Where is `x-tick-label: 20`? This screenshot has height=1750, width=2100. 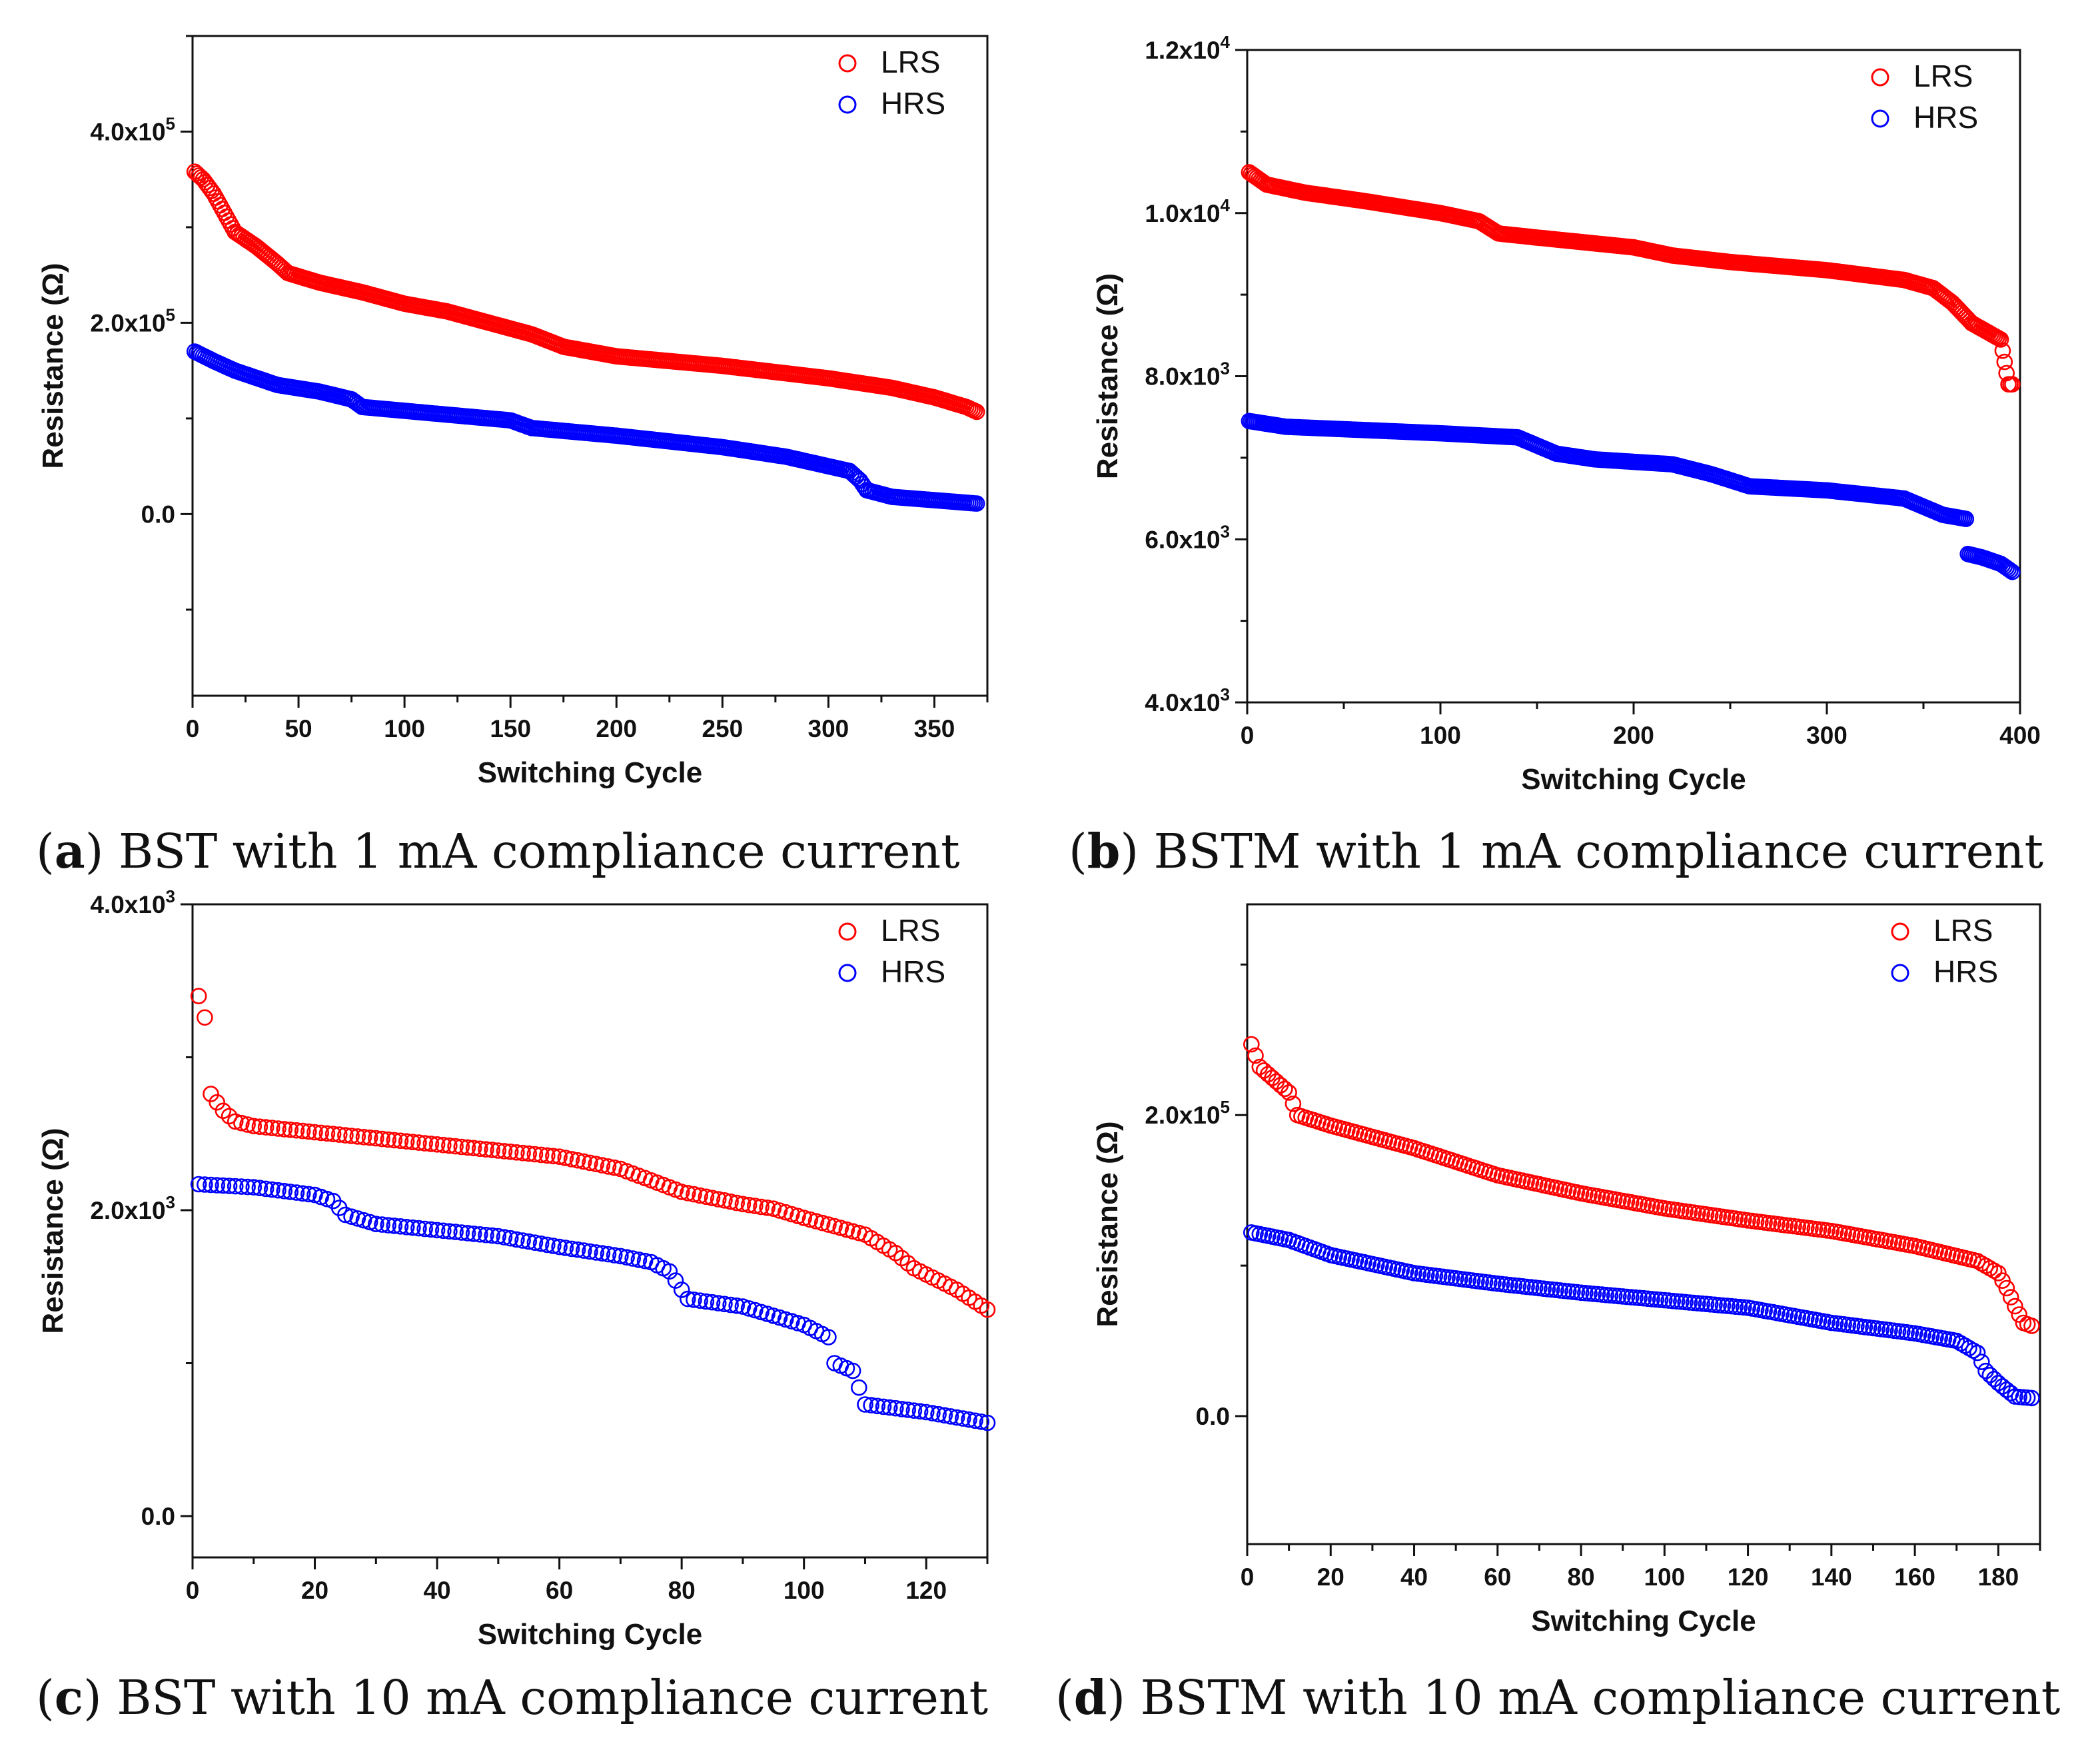
x-tick-label: 20 is located at coordinates (1331, 1577).